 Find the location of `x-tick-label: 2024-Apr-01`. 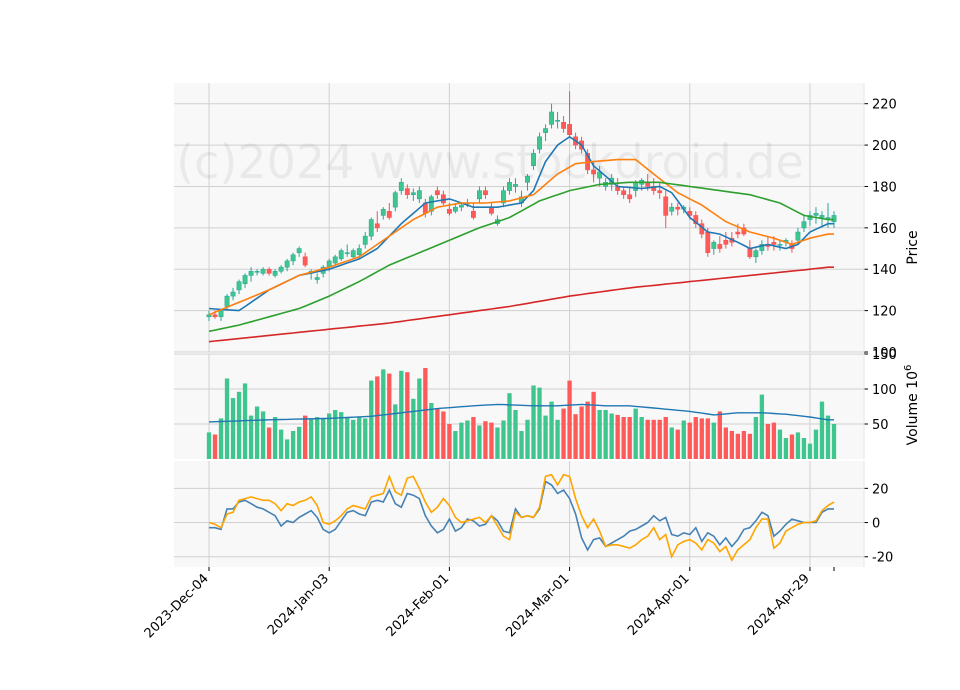

x-tick-label: 2024-Apr-01 is located at coordinates (658, 604).